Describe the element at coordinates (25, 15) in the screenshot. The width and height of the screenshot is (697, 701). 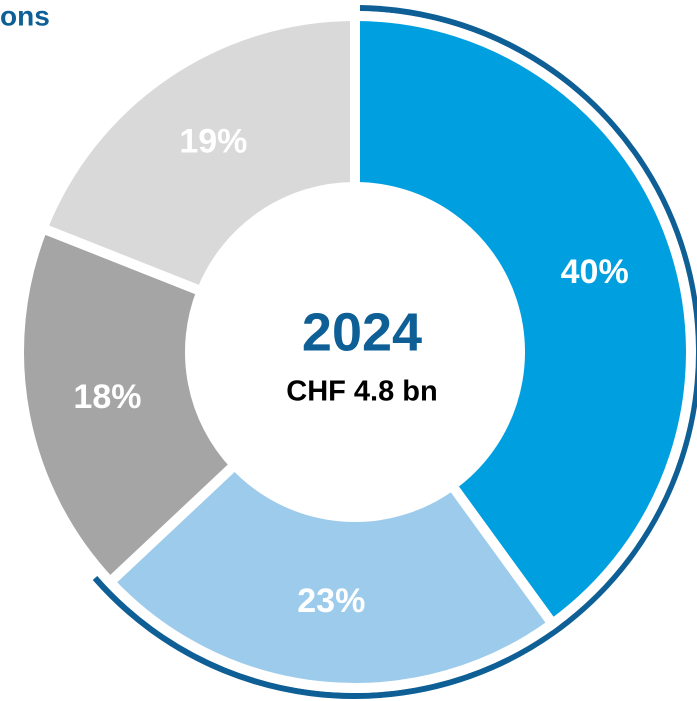
I see `chart-title: ons` at that location.